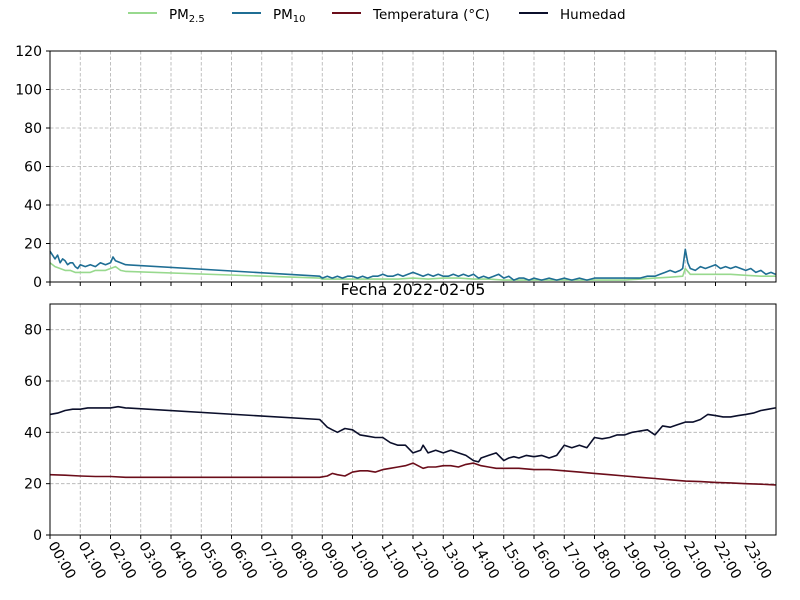 This screenshot has height=600, width=800. I want to click on y-tick-label: 120, so click(28, 52).